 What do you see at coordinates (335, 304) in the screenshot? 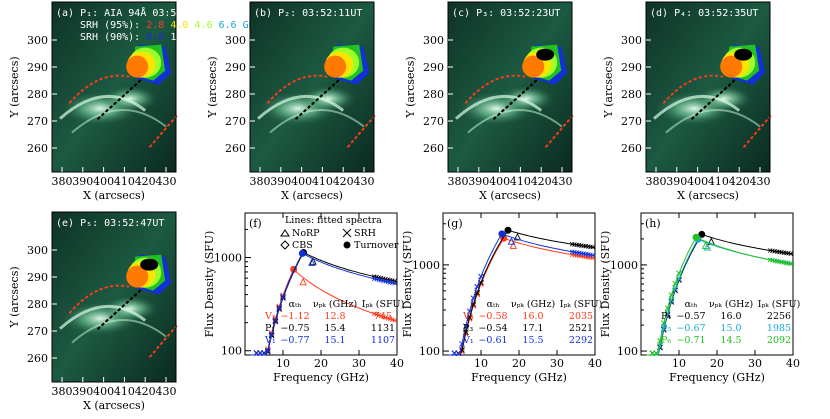
I see `table-header: νₚₖ (GHz)` at bounding box center [335, 304].